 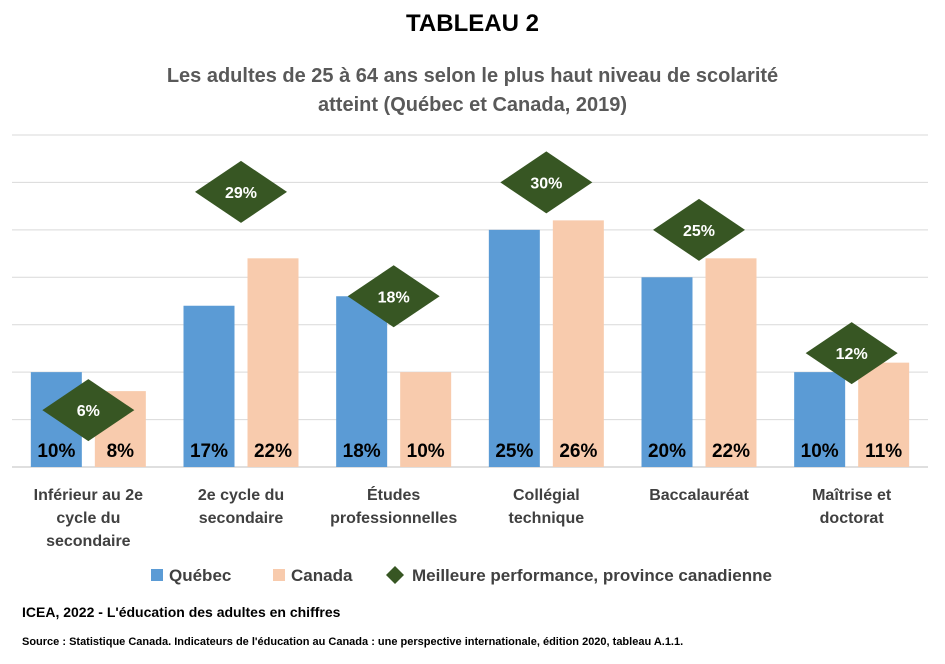 What do you see at coordinates (667, 451) in the screenshot?
I see `data-label-quebec: 20%` at bounding box center [667, 451].